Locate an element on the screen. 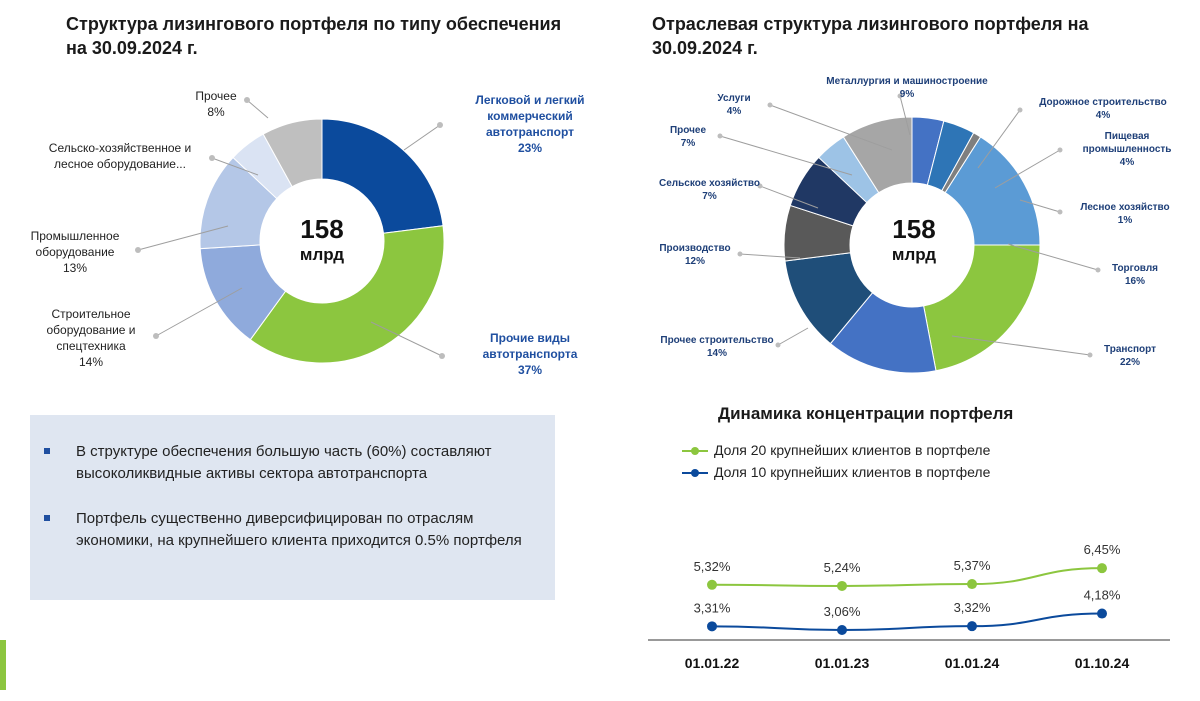 The height and width of the screenshot is (701, 1200). label-cars-pct: 23% is located at coordinates (530, 148).